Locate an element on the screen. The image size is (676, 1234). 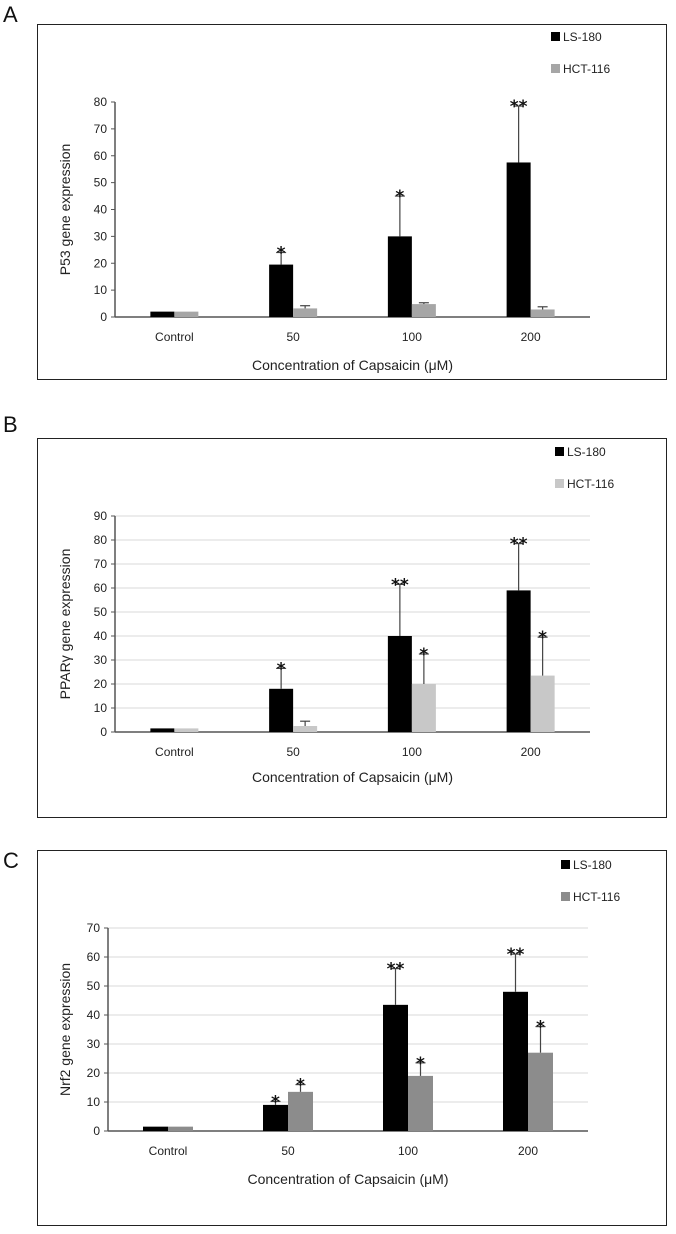
panel-letter-c: C is located at coordinates (11, 860).